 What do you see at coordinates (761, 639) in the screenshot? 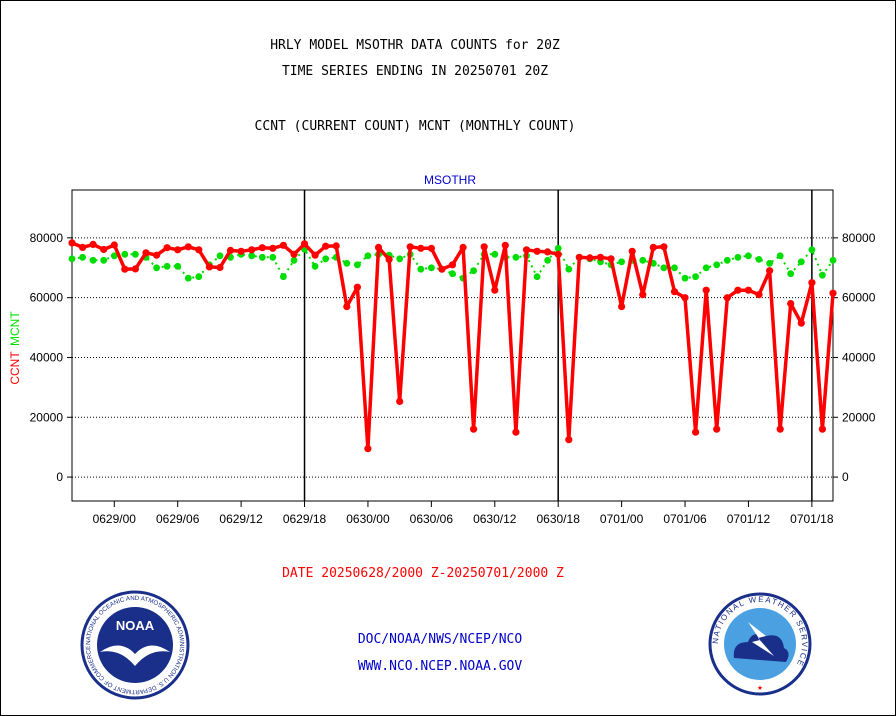
I see `lightning-icon` at bounding box center [761, 639].